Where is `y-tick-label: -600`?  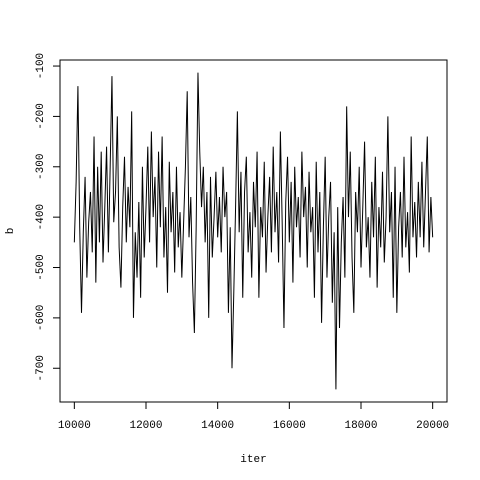 y-tick-label: -600 is located at coordinates (41, 318).